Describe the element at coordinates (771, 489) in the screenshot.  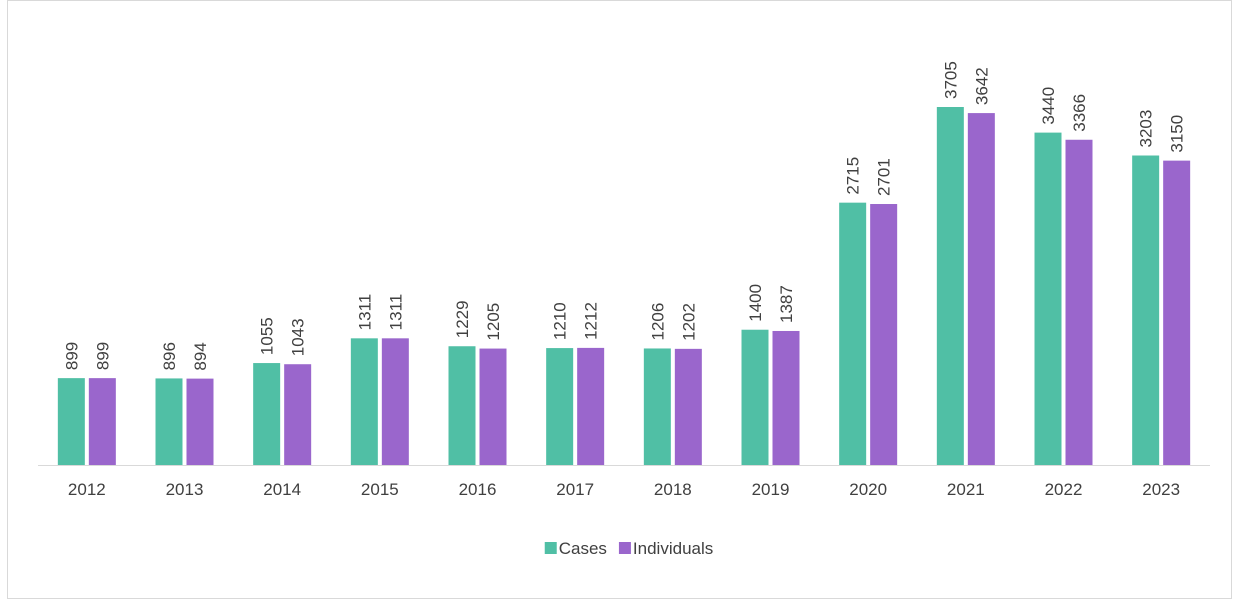
I see `x-tick-label: 2019` at that location.